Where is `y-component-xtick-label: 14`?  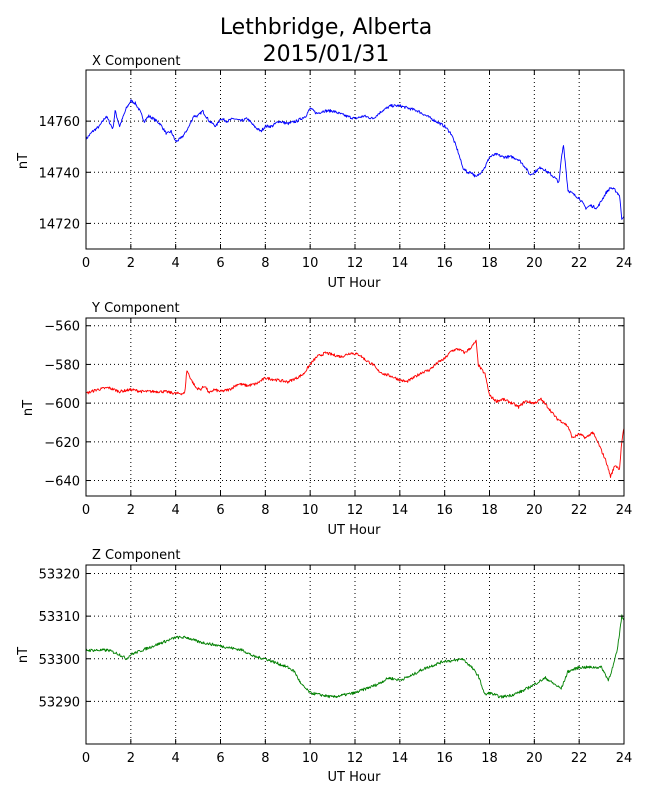
y-component-xtick-label: 14 is located at coordinates (400, 510).